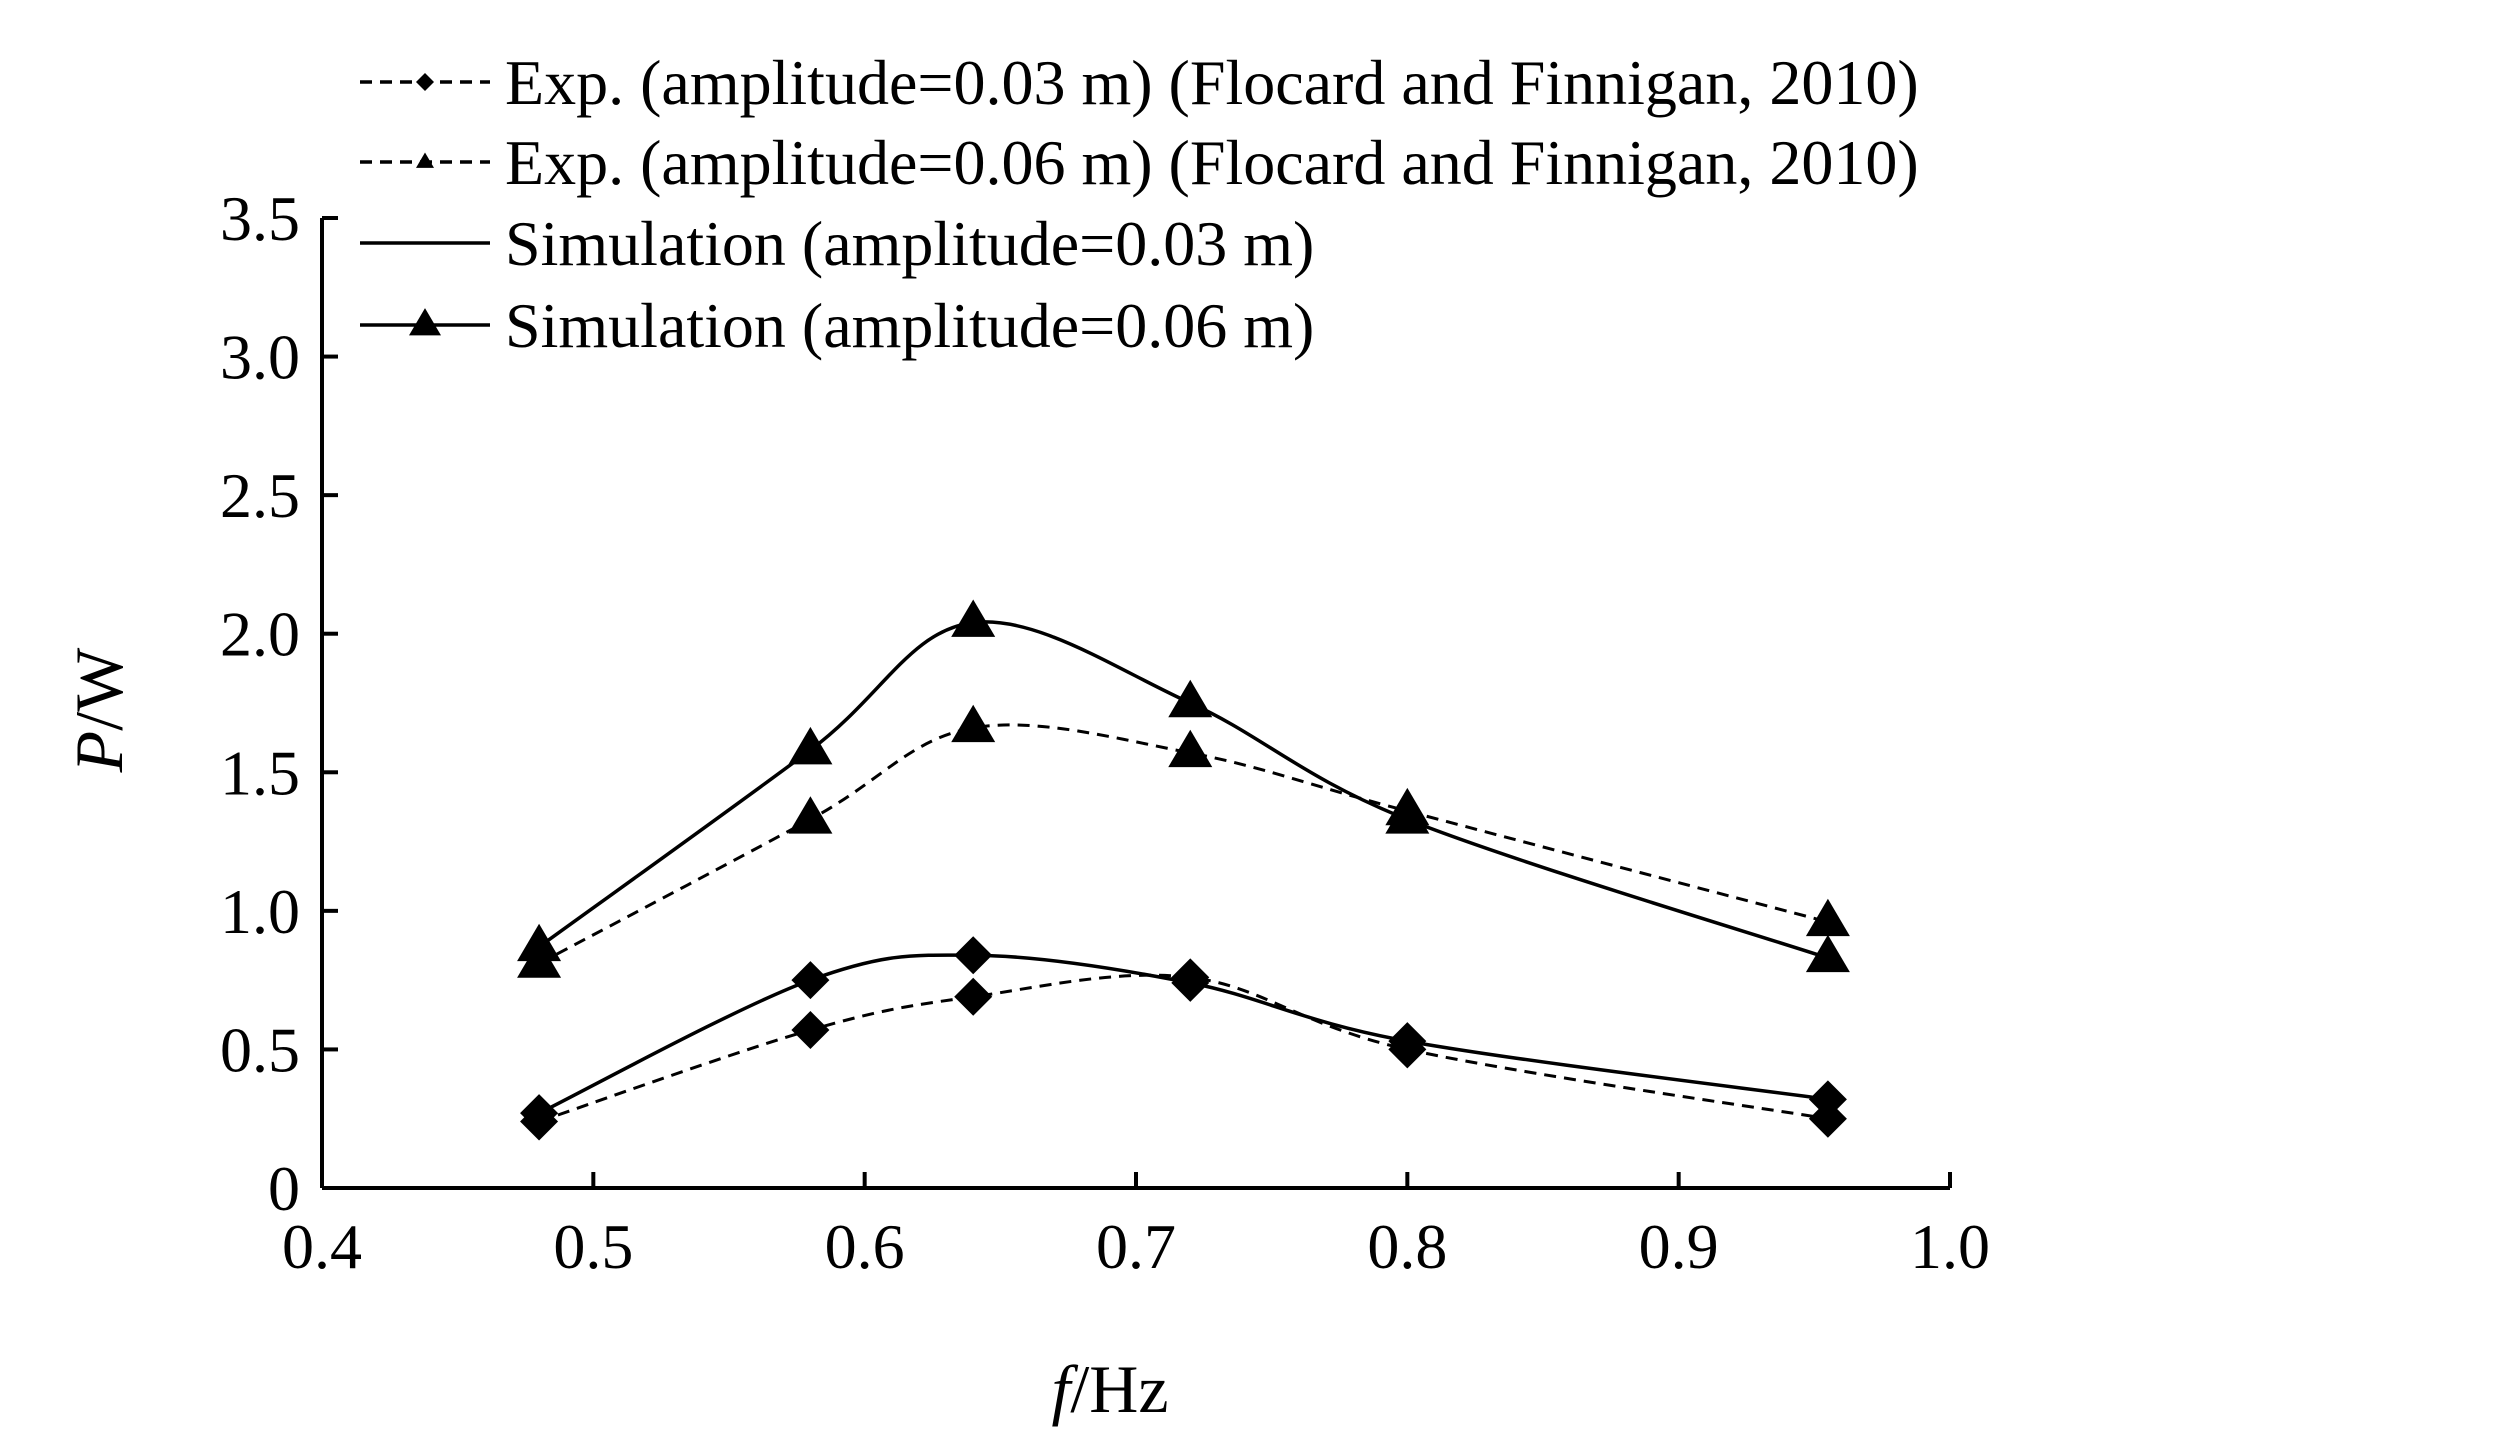  I want to click on x-tick-label: 0.8, so click(1407, 1246).